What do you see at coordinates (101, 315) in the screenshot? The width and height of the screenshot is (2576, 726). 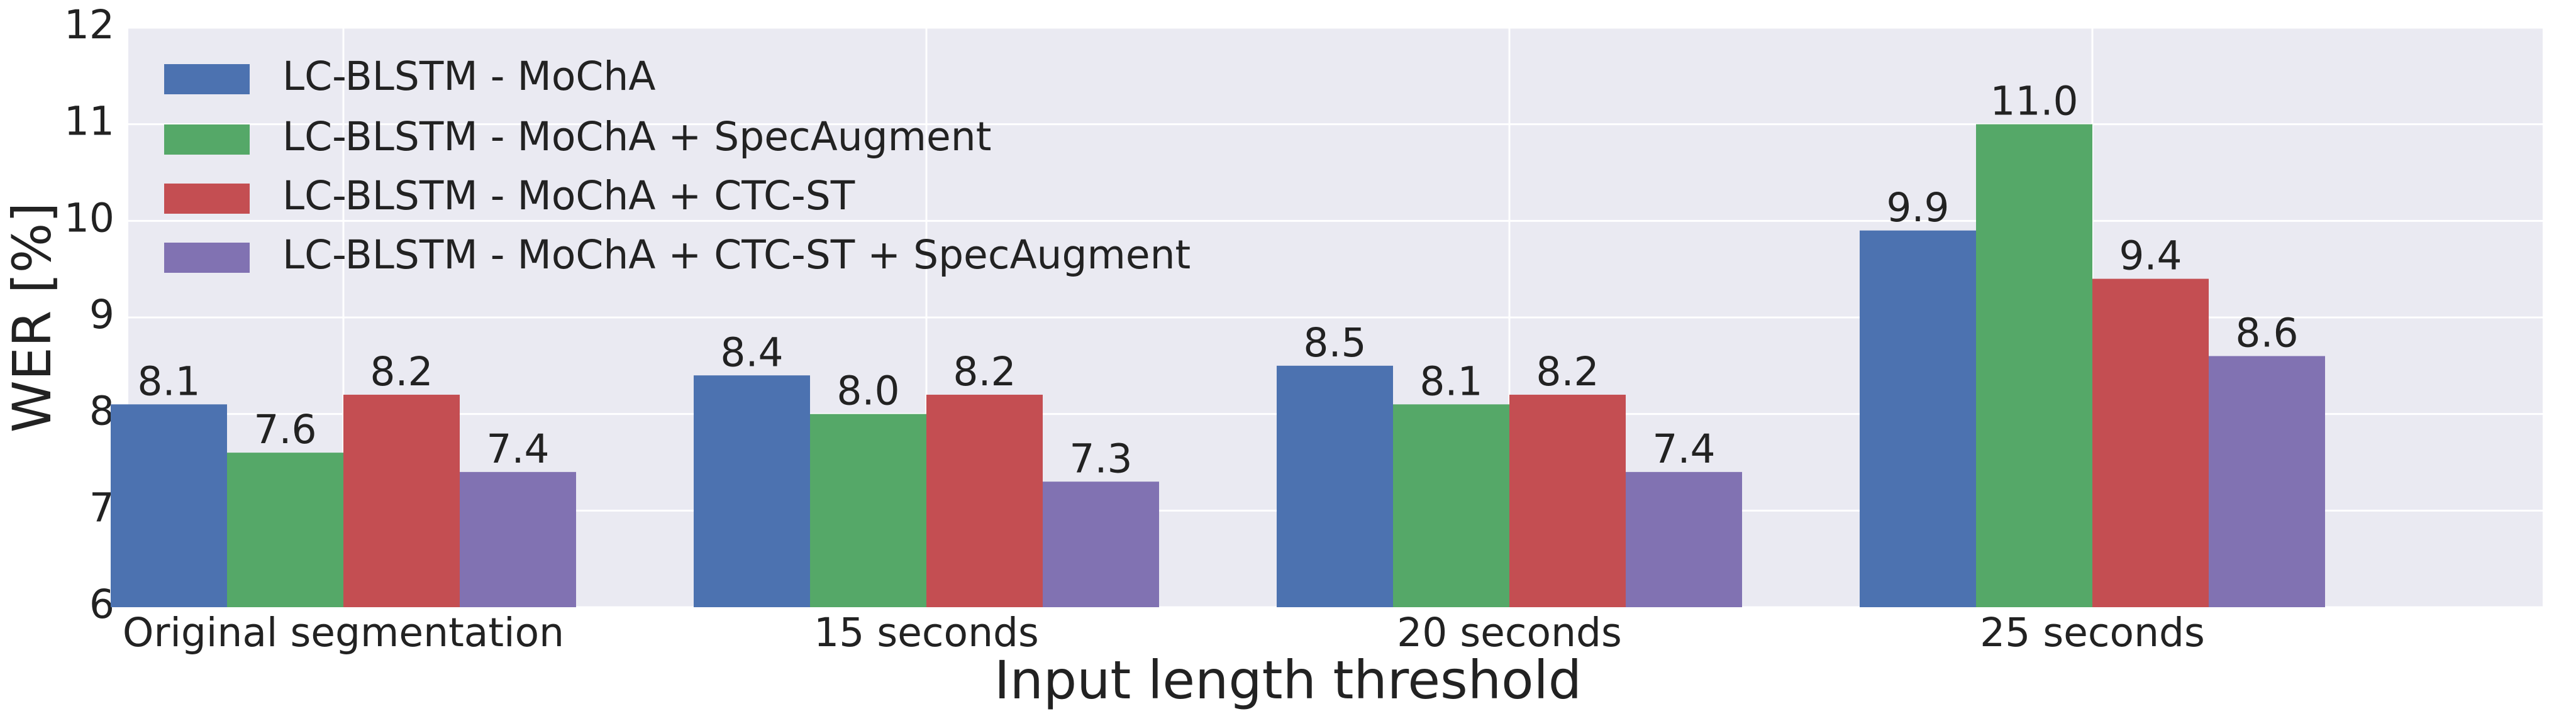 I see `y-tick-label: 9` at bounding box center [101, 315].